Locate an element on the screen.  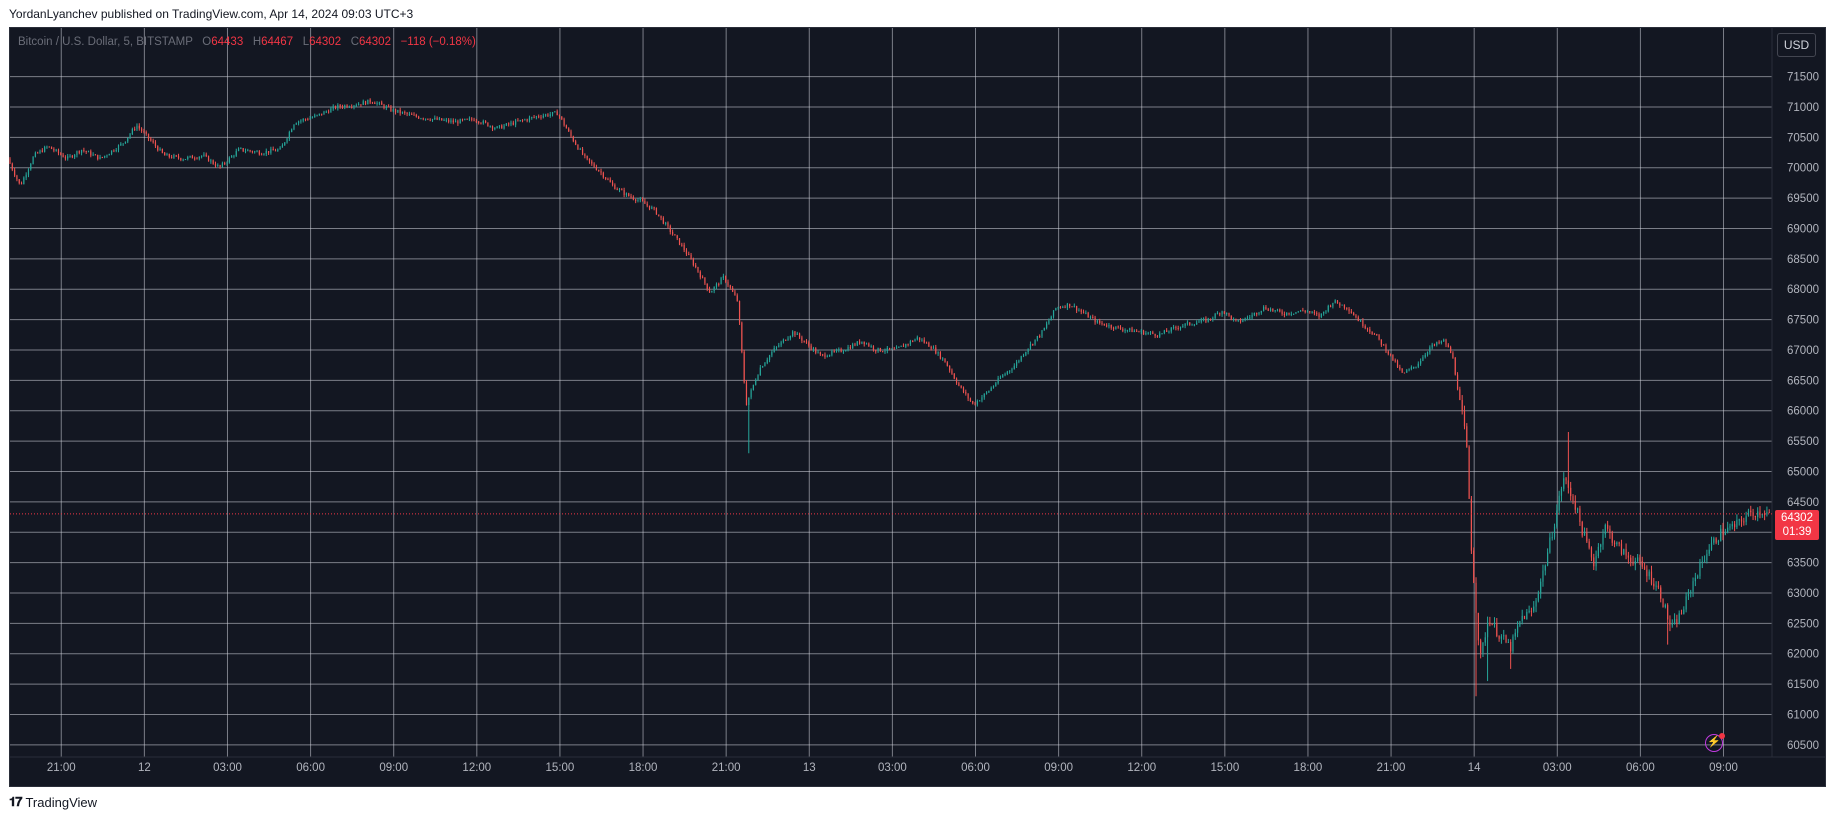
price-tick-label: 65000 is located at coordinates (1803, 472).